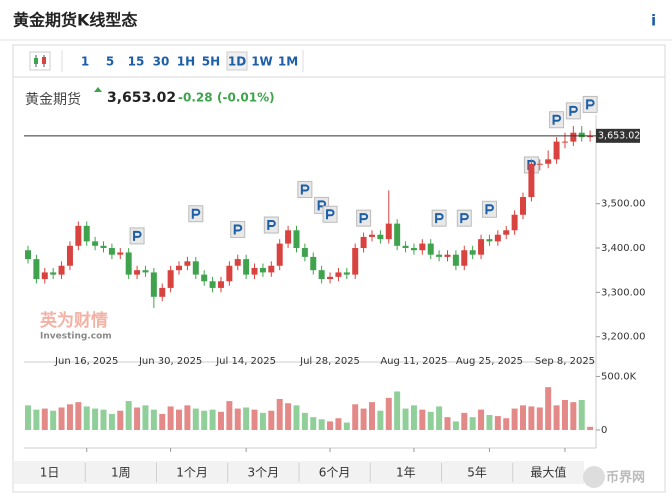  Describe the element at coordinates (406, 473) in the screenshot. I see `range-button: 1年` at that location.